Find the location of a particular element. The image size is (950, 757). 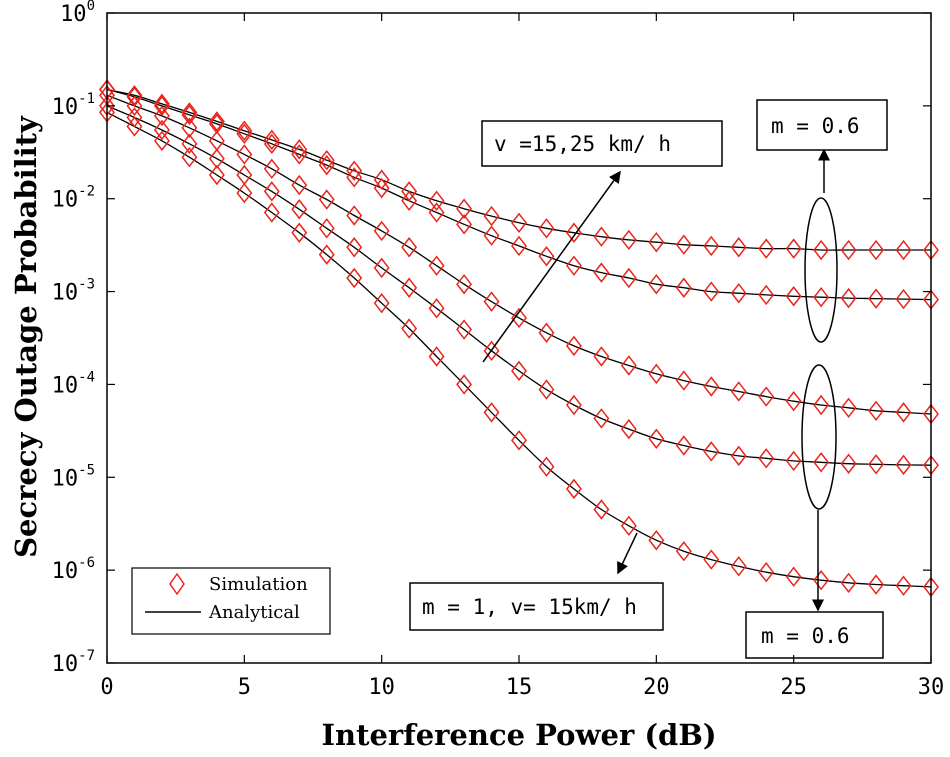

group-ellipse-top is located at coordinates (821, 270).